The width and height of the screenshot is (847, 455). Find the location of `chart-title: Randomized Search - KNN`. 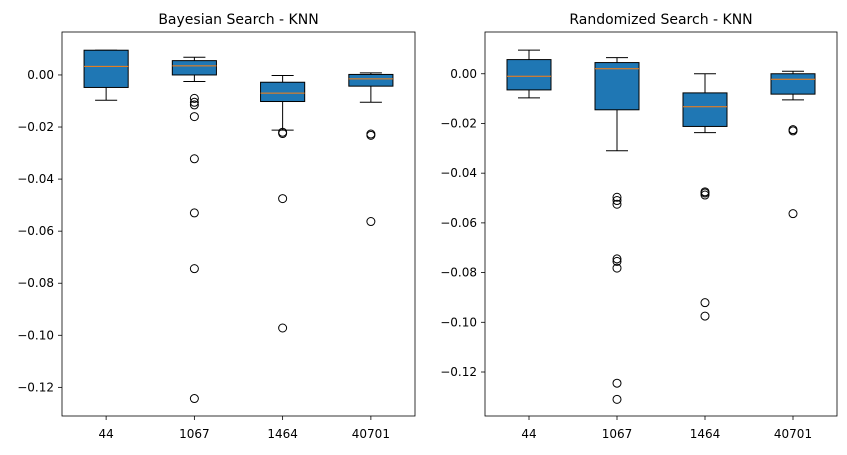

chart-title: Randomized Search - KNN is located at coordinates (660, 20).